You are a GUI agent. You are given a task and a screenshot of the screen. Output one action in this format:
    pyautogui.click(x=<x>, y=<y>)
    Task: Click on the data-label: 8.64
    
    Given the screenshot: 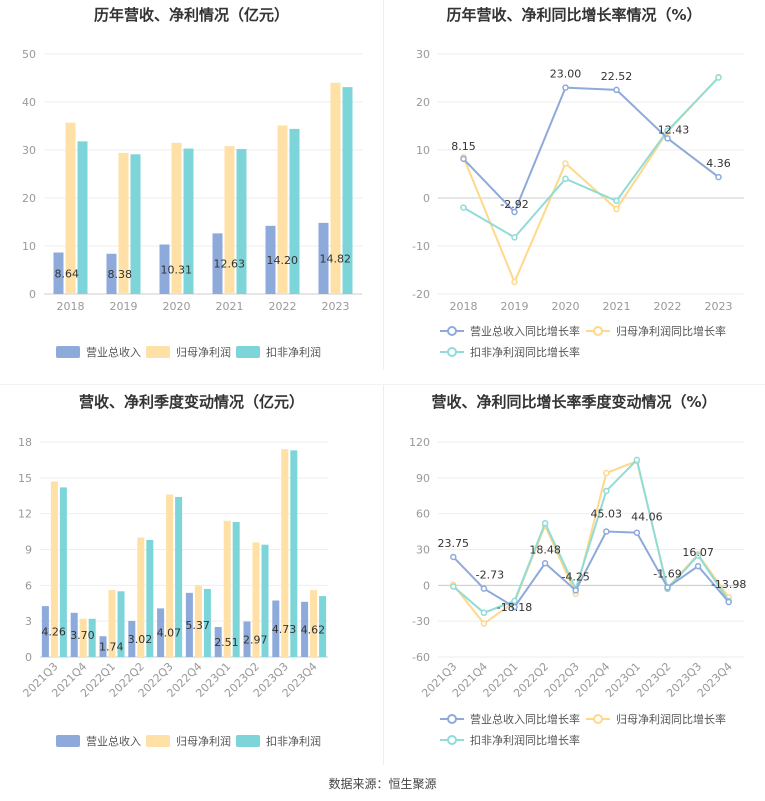 What is the action you would take?
    pyautogui.click(x=67, y=273)
    